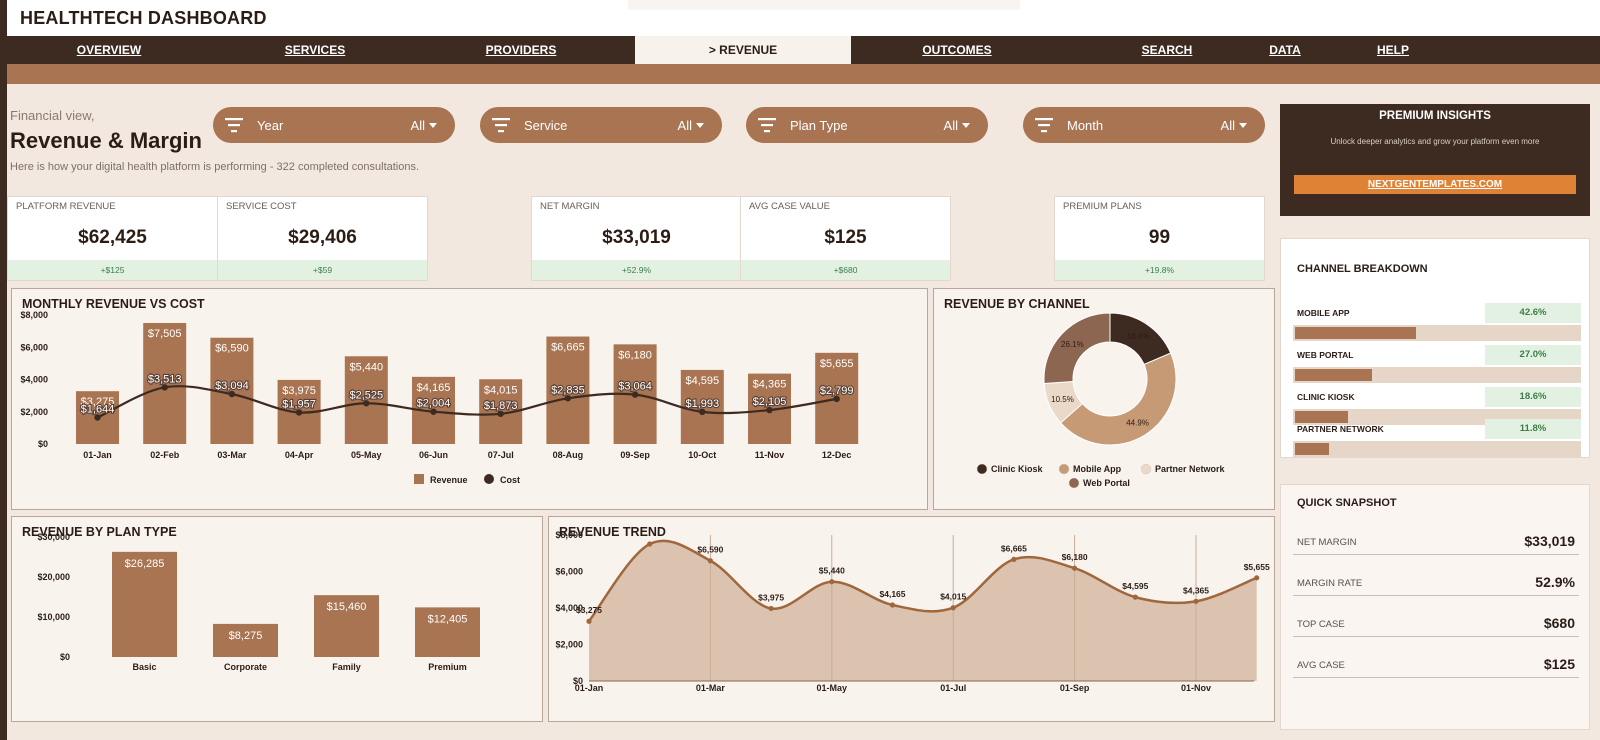 Image resolution: width=1600 pixels, height=740 pixels. Describe the element at coordinates (322, 270) in the screenshot. I see `kpi-delta: +$59` at that location.